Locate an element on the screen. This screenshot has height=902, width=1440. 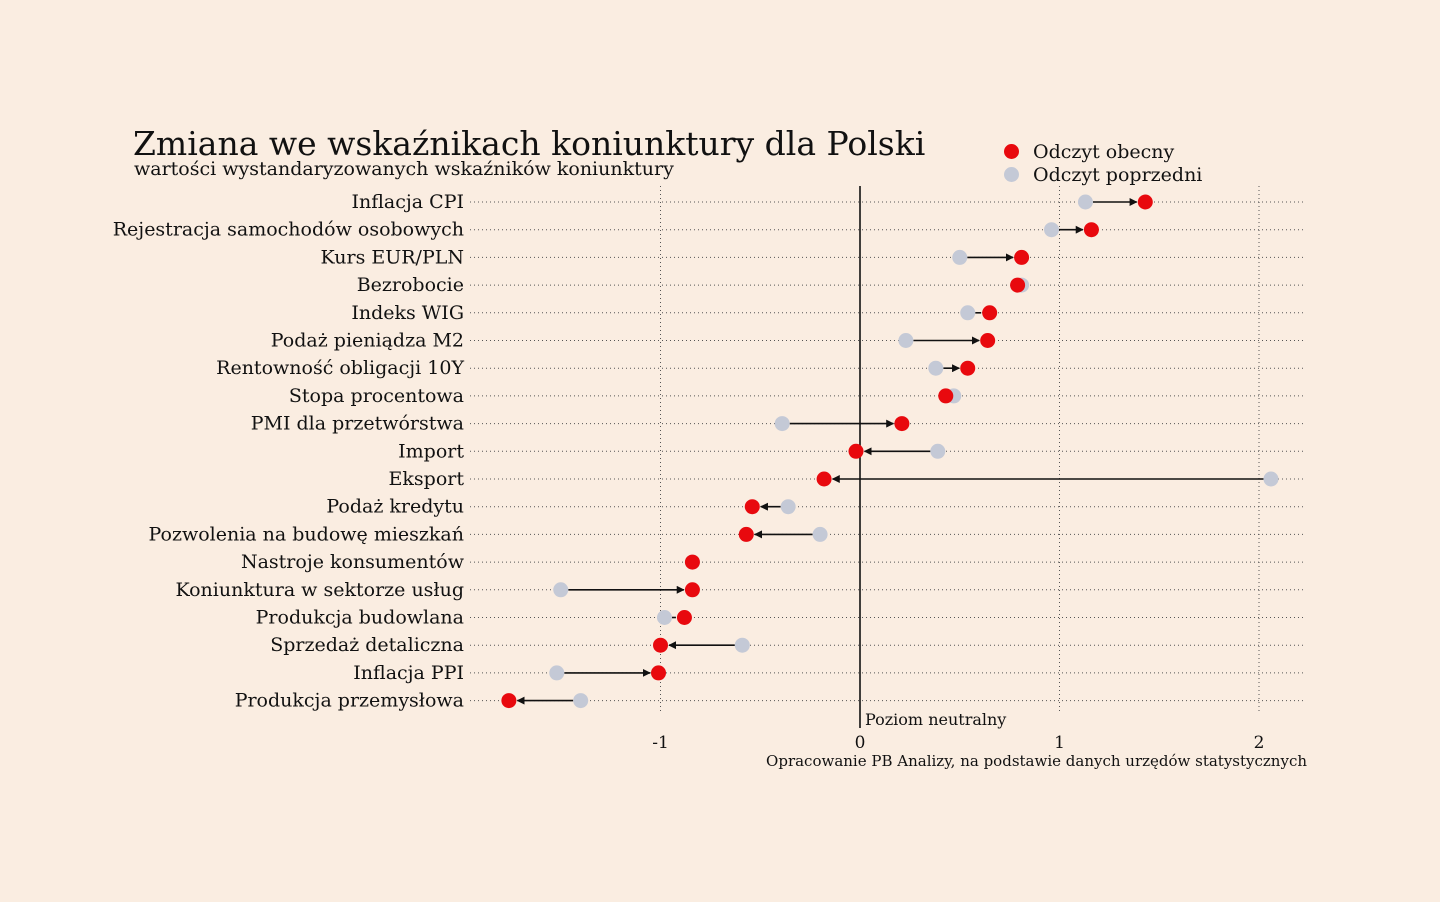
category-label: Podaż kredytu is located at coordinates (395, 507).